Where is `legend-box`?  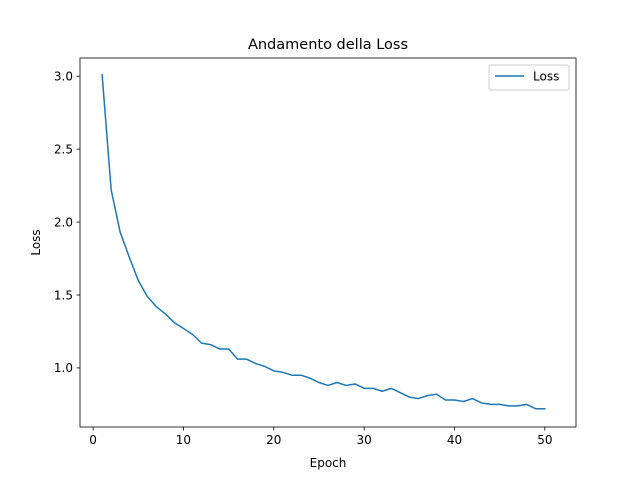
legend-box is located at coordinates (529, 77).